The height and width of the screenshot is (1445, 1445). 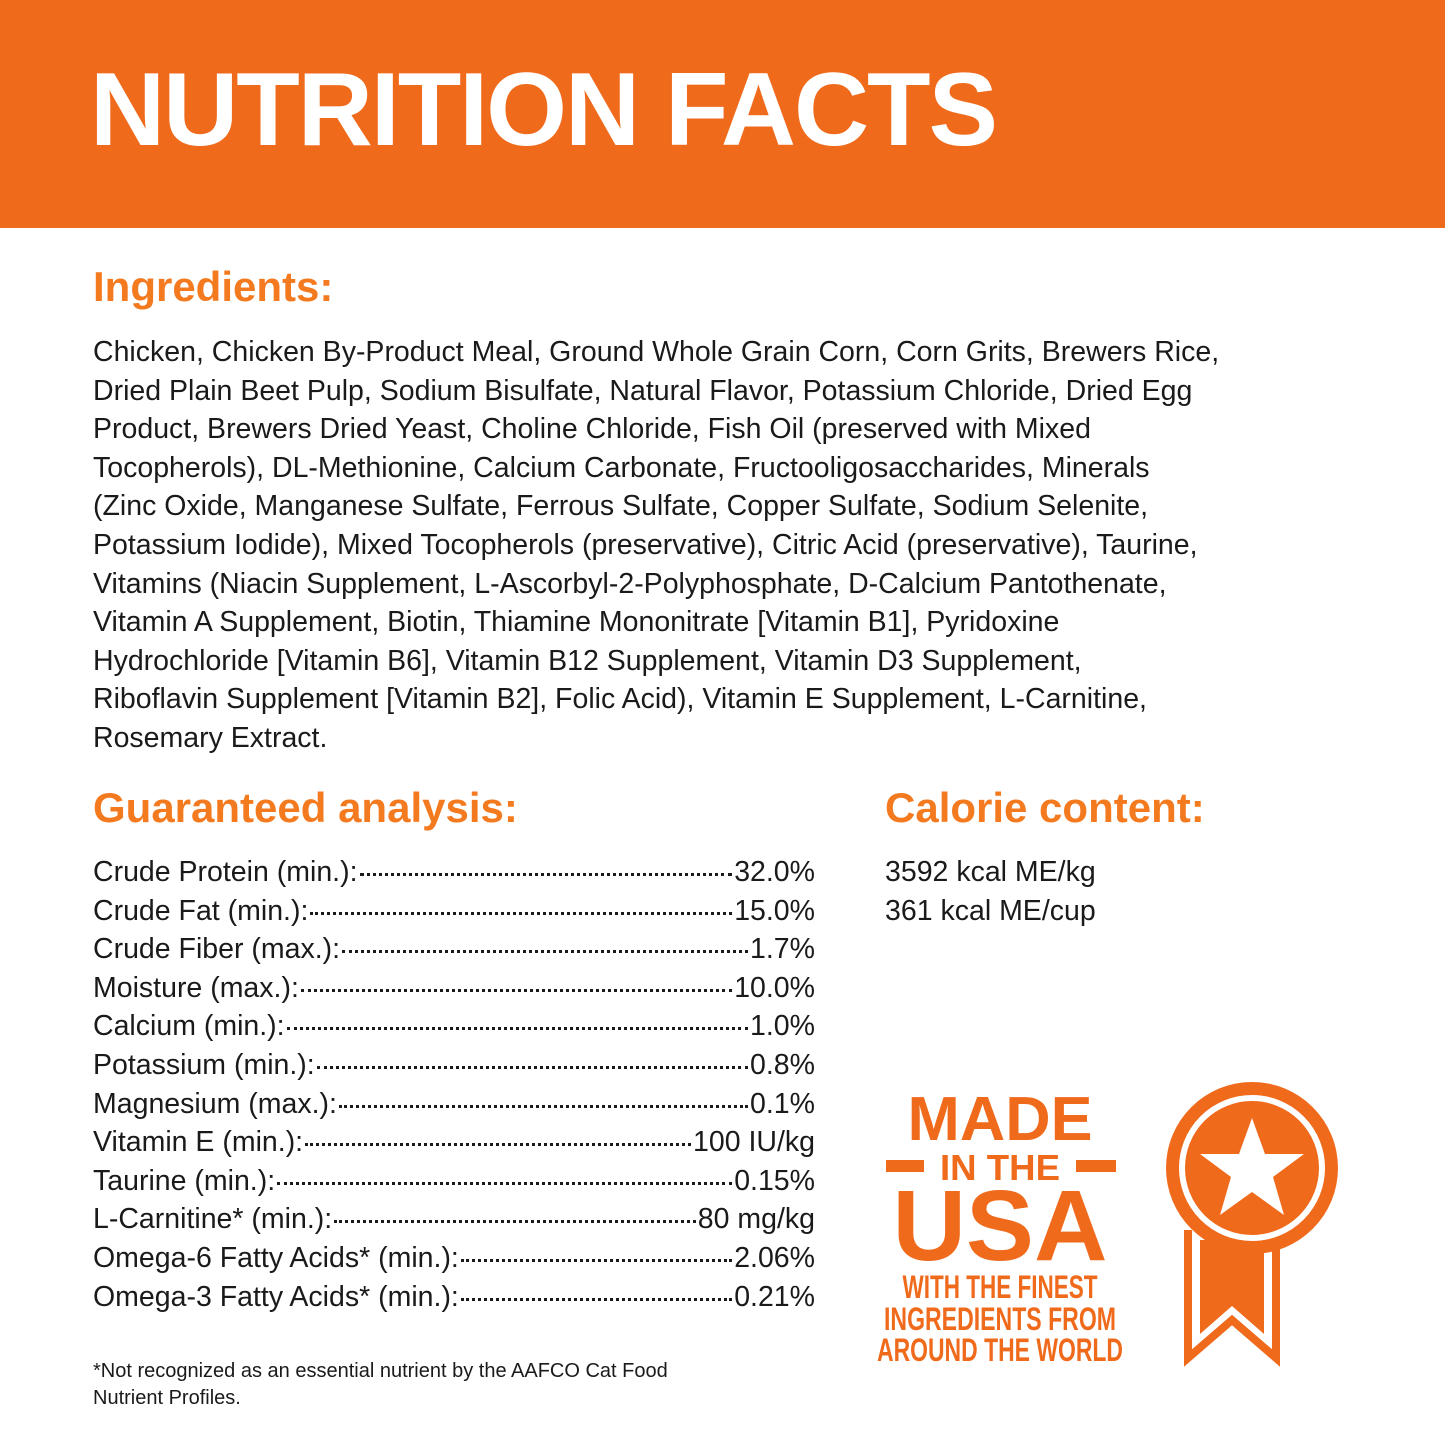 What do you see at coordinates (225, 872) in the screenshot?
I see `nutrient-label: Crude Protein (min.):` at bounding box center [225, 872].